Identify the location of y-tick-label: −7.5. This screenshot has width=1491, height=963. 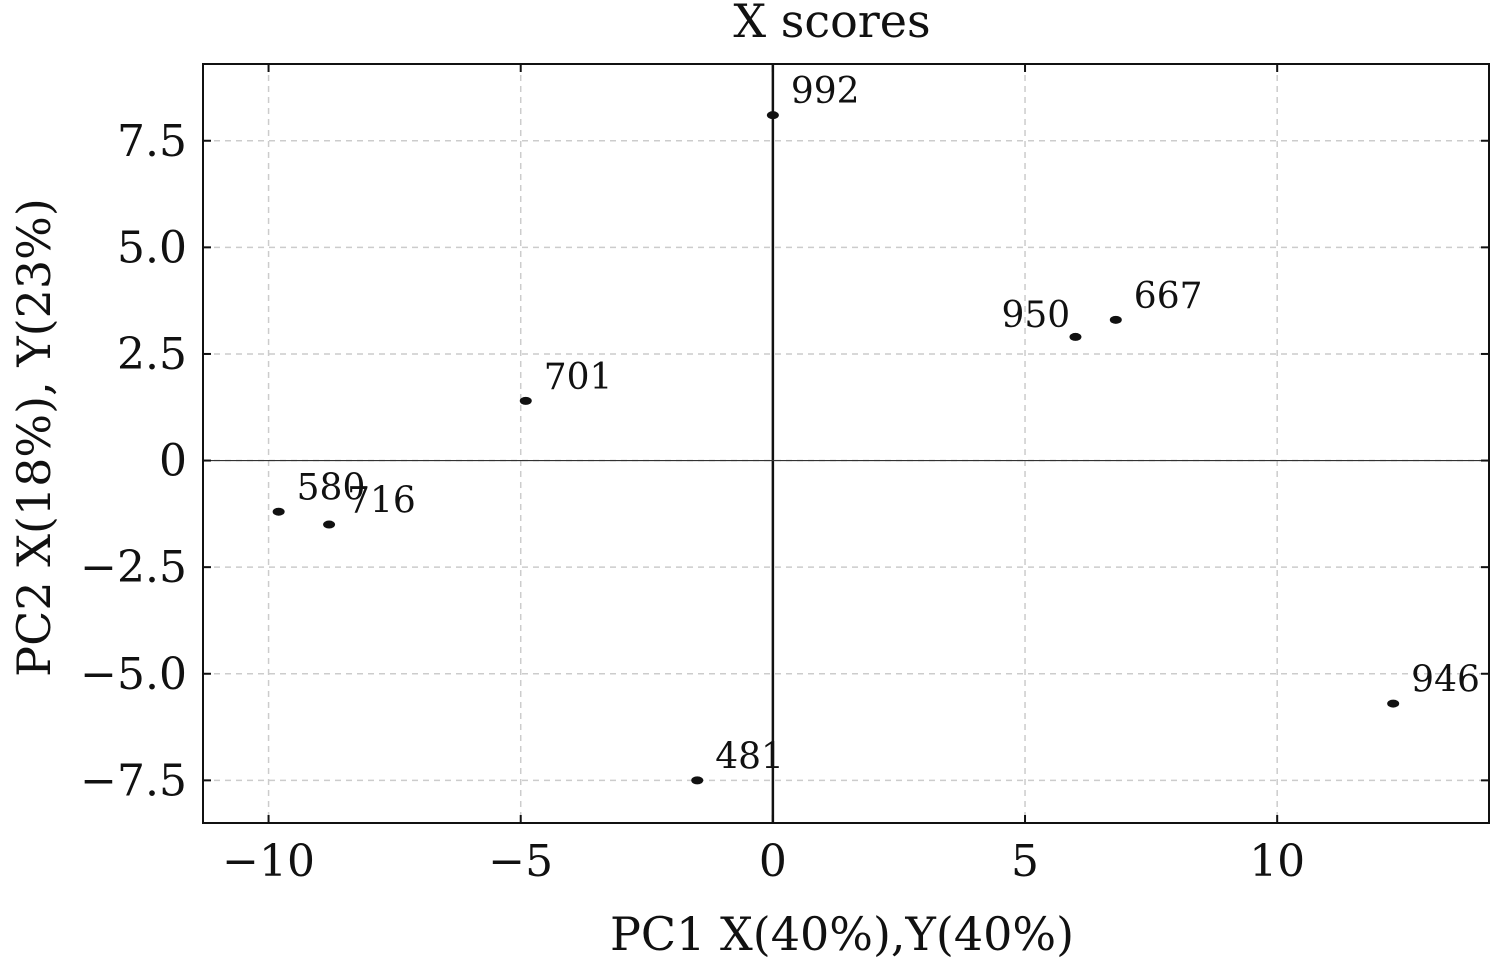
(133, 780).